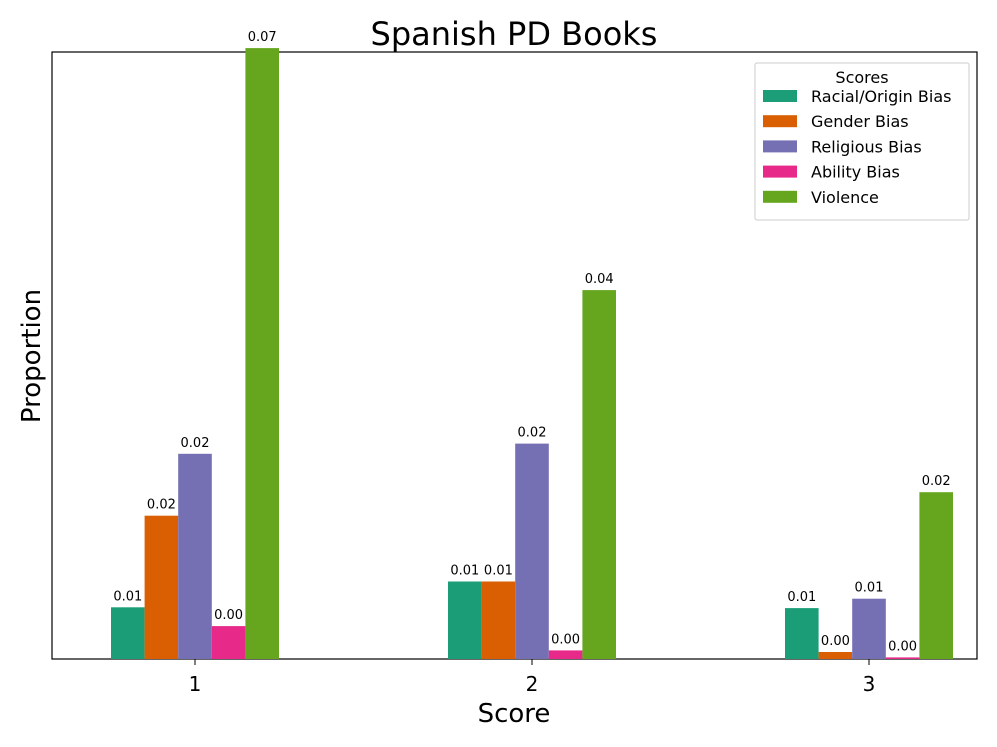 This screenshot has height=747, width=997. I want to click on legend-label: Religious Bias, so click(866, 146).